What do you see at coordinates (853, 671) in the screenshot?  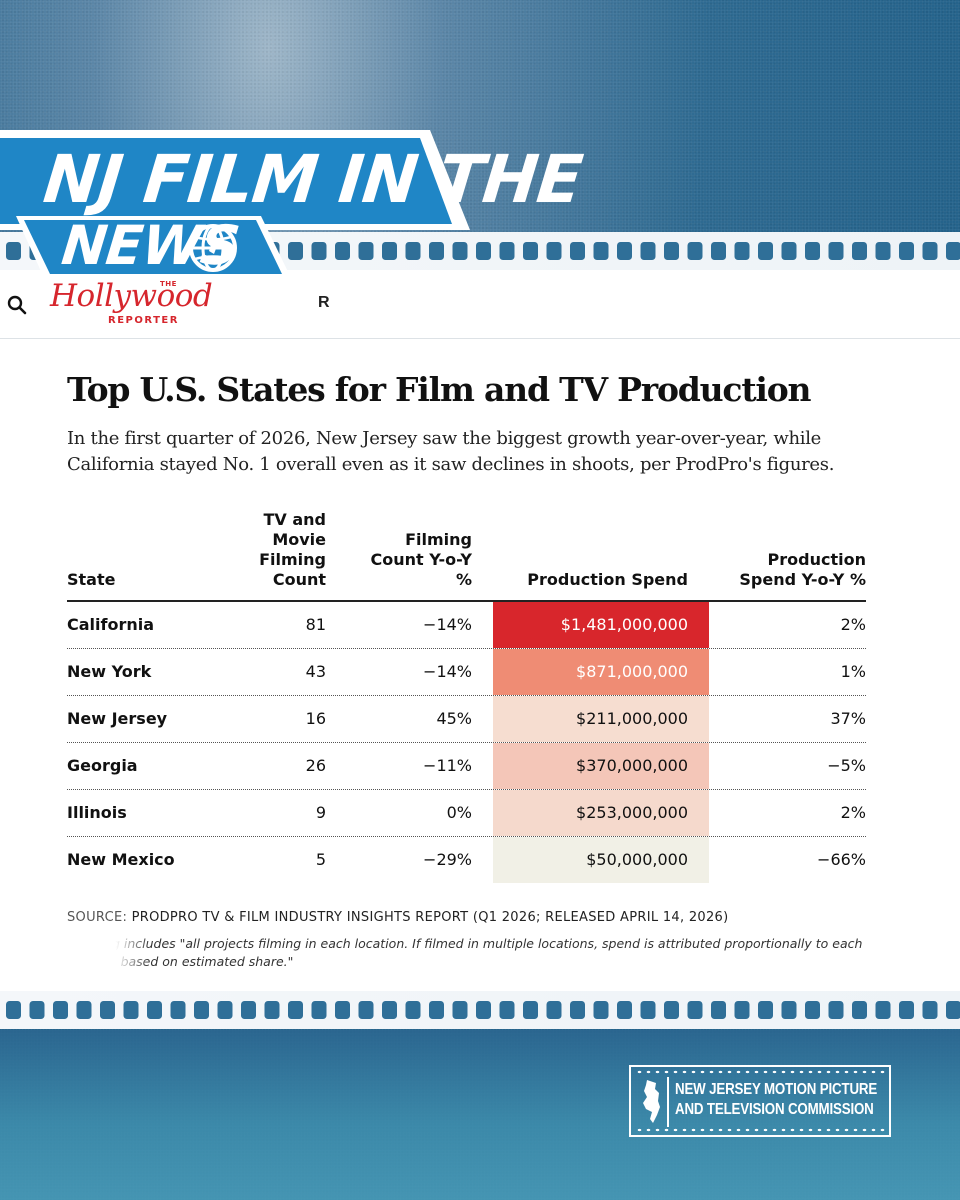 I see `cell-production-spend-yoy: 1%` at bounding box center [853, 671].